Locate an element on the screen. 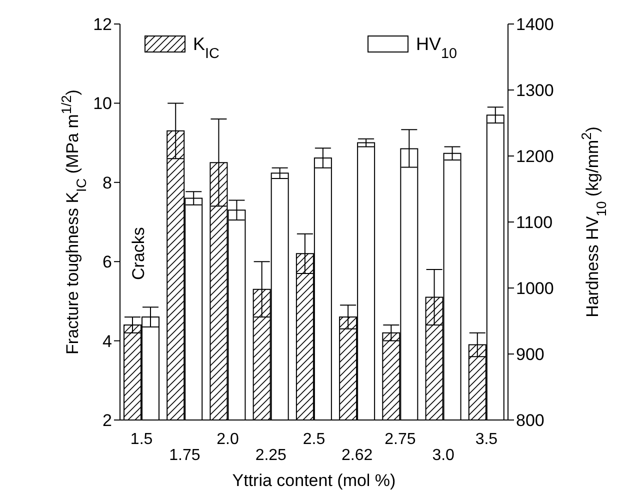 The image size is (619, 500). legend-label: K$_{IC}$ is located at coordinates (206, 48).